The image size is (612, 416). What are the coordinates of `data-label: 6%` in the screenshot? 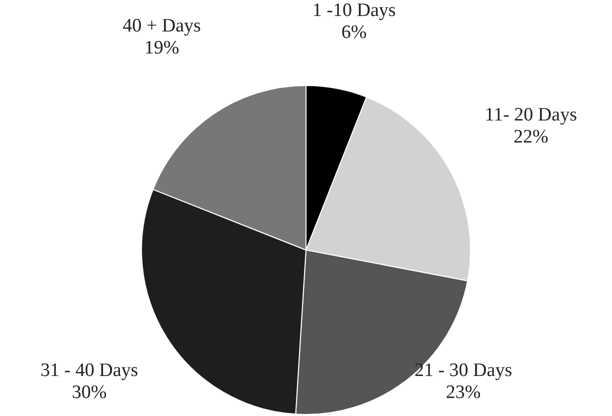 It's located at (354, 32).